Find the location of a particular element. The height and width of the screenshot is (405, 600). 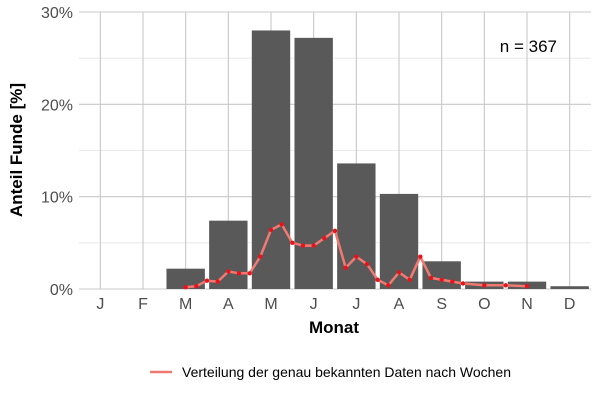

y-axis-title: Anteil Funde [%] is located at coordinates (16, 150).